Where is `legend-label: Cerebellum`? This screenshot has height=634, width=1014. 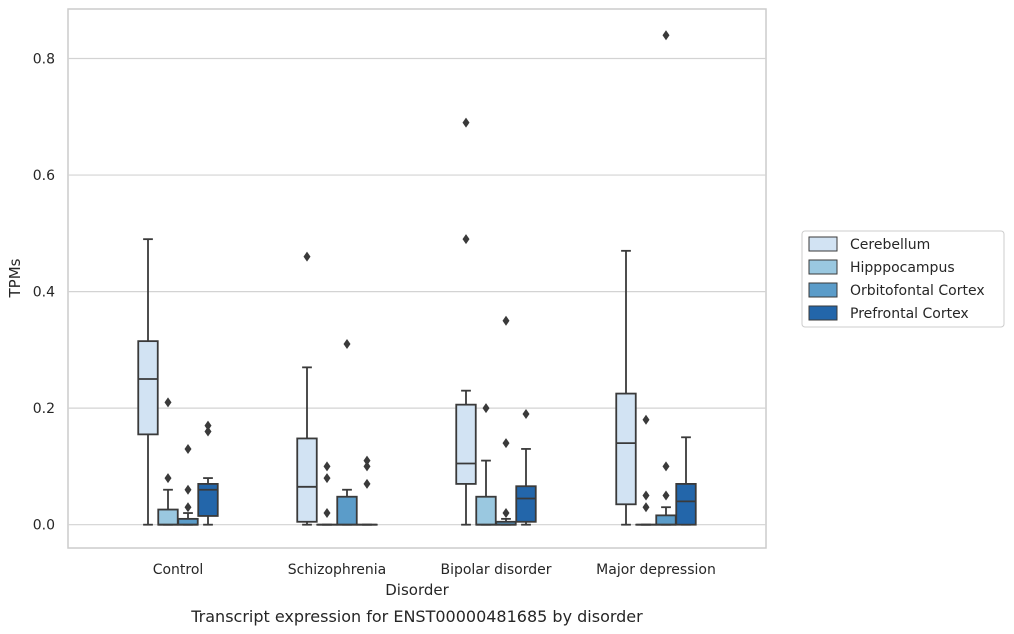
legend-label: Cerebellum is located at coordinates (890, 245).